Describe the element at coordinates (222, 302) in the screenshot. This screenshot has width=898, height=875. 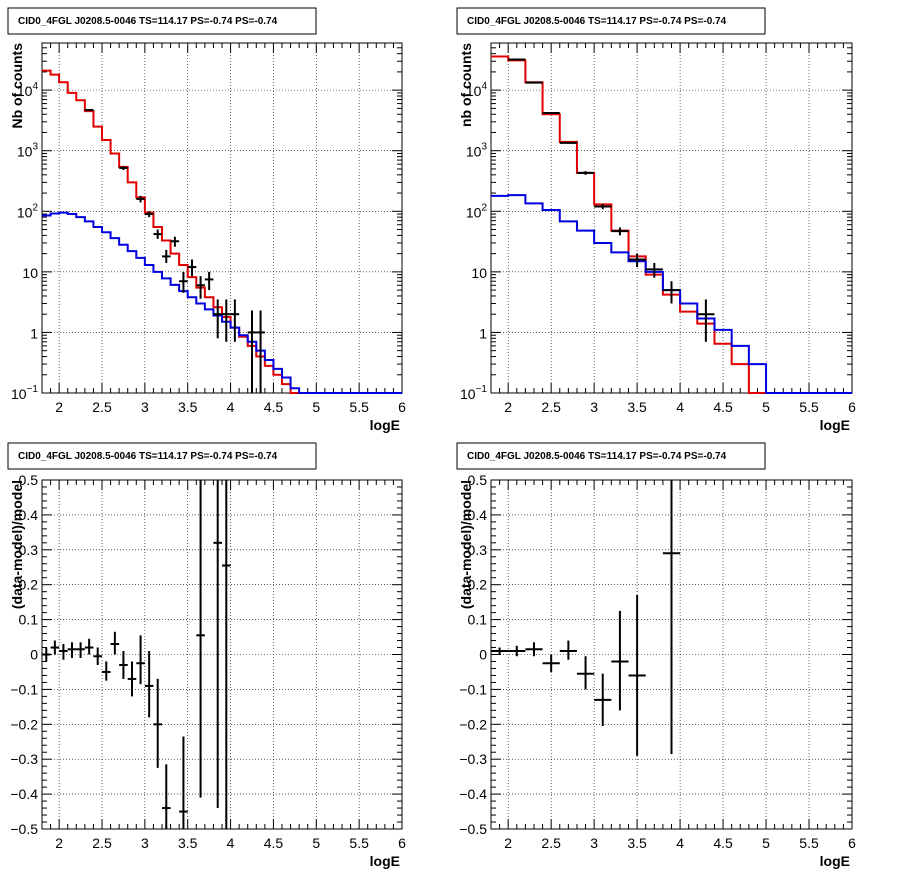
I see `model-source-histogram` at that location.